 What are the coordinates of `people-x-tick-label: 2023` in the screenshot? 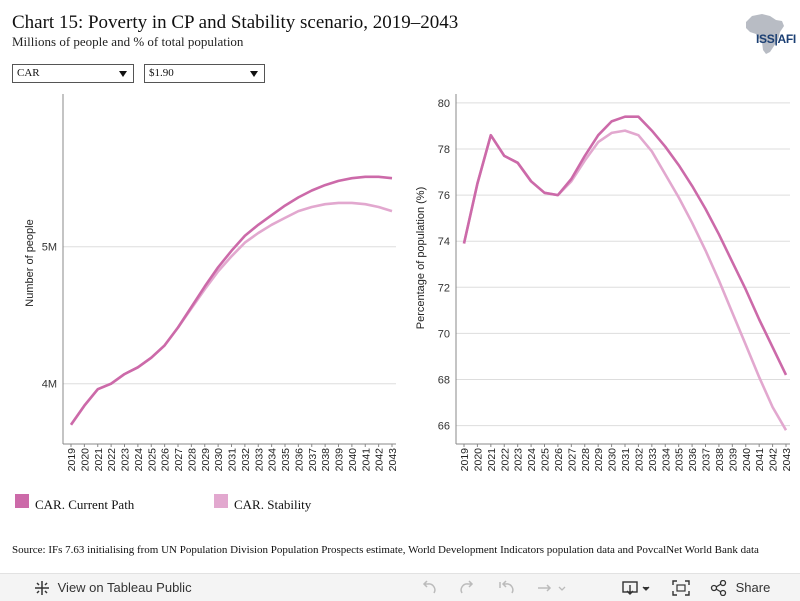 It's located at (126, 460).